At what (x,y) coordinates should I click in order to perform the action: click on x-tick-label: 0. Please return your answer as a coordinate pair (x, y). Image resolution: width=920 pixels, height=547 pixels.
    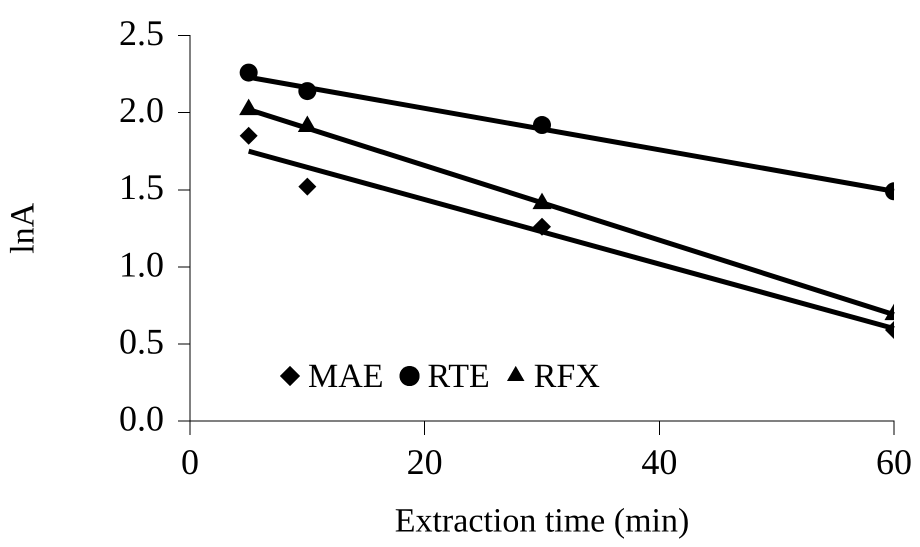
    Looking at the image, I should click on (190, 462).